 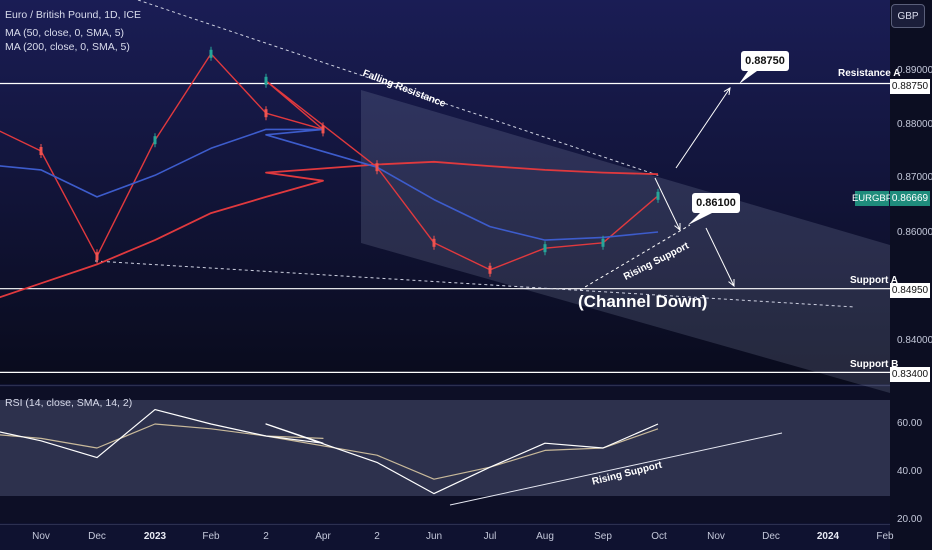 What do you see at coordinates (910, 471) in the screenshot?
I see `rsi-tick-label: 40.00` at bounding box center [910, 471].